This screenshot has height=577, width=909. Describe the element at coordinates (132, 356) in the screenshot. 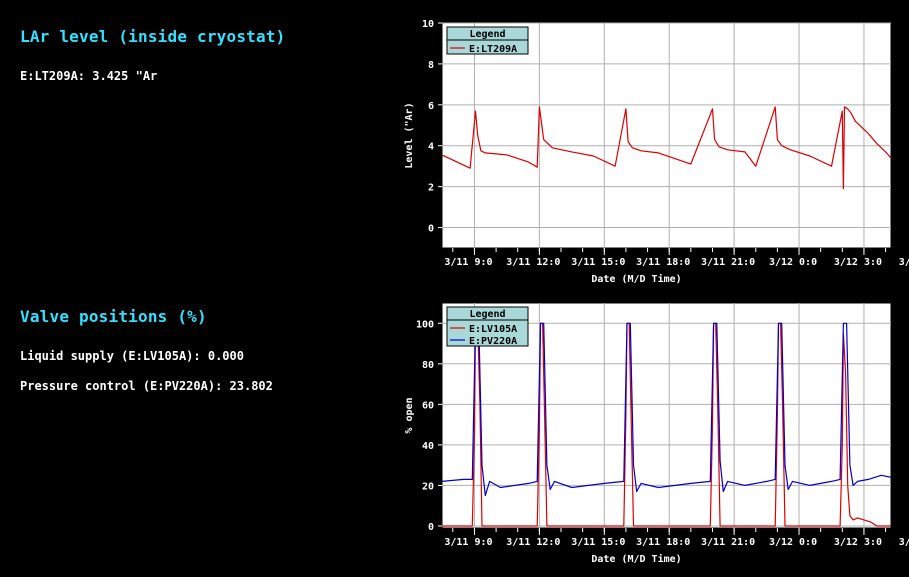

I see `liquid-supply-readout: Liquid supply (E:LV105A): 0.000` at that location.